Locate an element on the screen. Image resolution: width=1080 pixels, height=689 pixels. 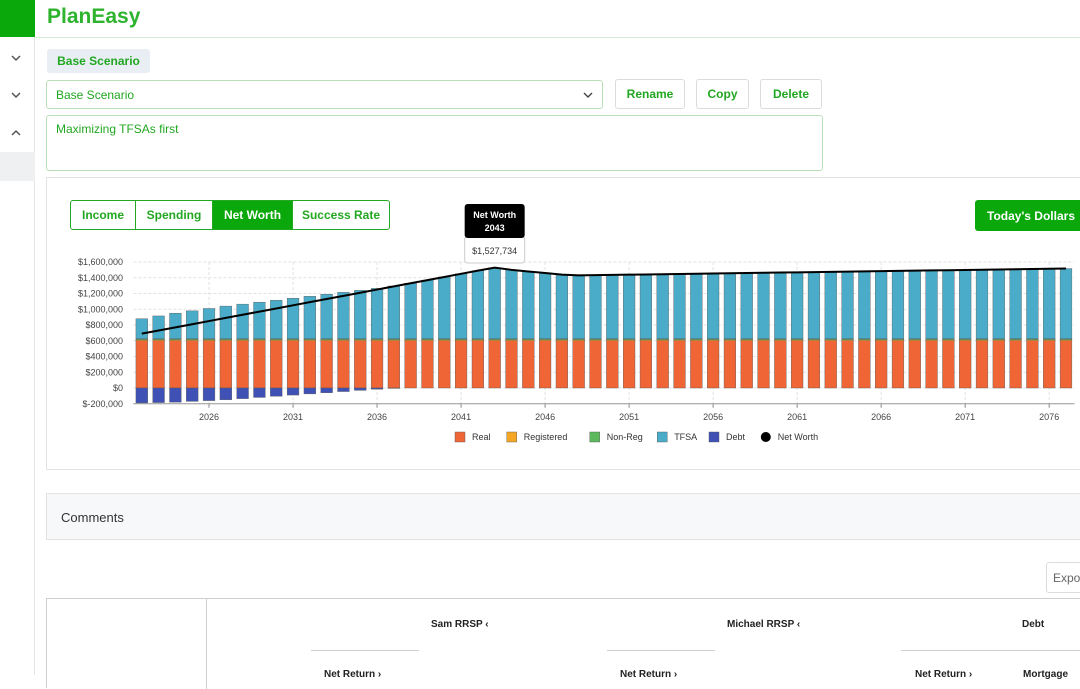
legend-label: Real is located at coordinates (481, 437).